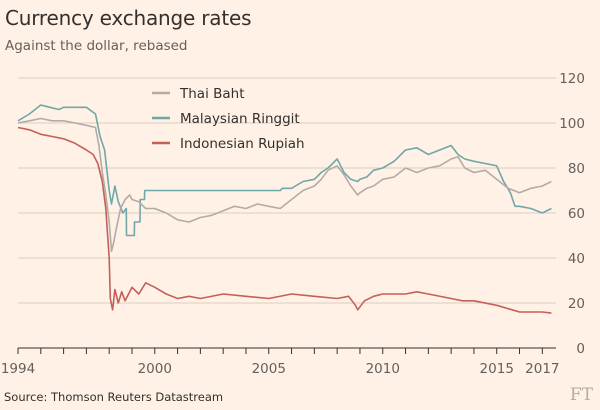  Describe the element at coordinates (576, 304) in the screenshot. I see `y-tick-label: 20` at that location.